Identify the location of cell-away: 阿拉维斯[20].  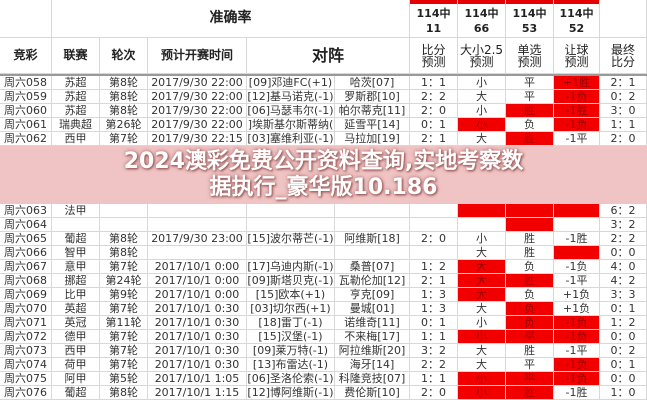
(372, 351).